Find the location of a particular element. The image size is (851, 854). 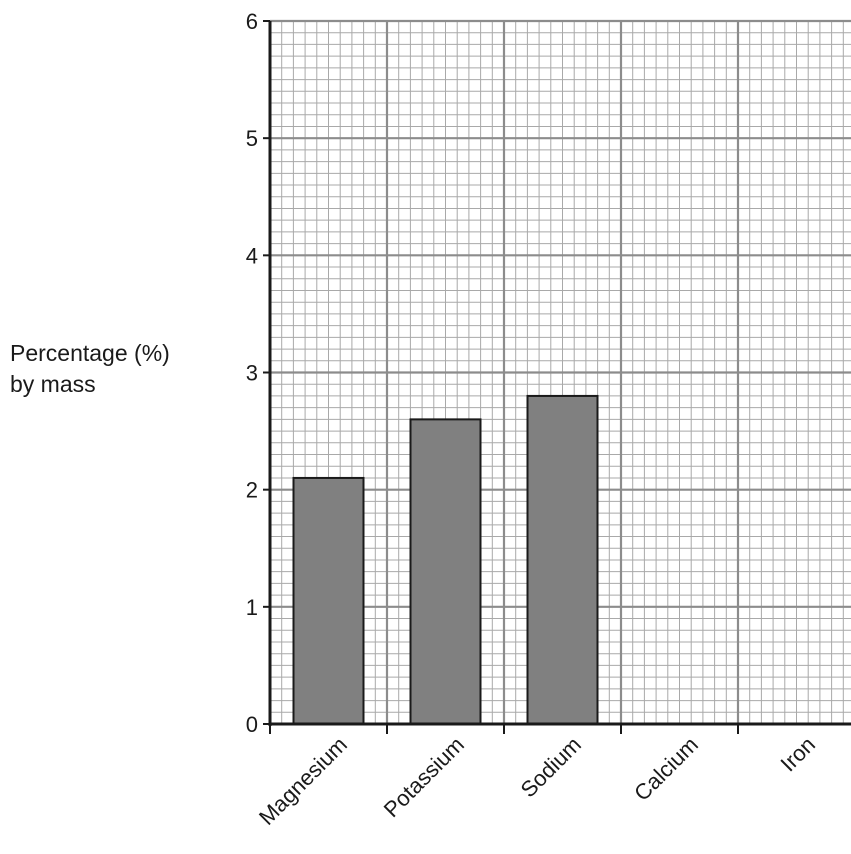

bar-sodium is located at coordinates (562, 559).